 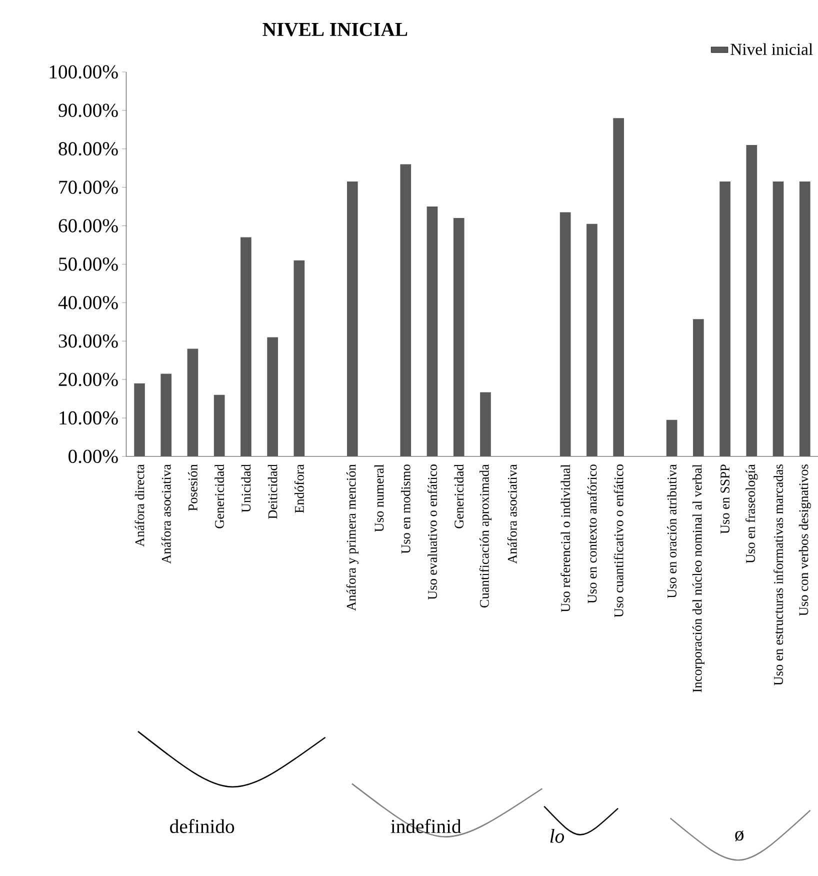 I want to click on x-tick-label: Endófora, so click(x=299, y=489).